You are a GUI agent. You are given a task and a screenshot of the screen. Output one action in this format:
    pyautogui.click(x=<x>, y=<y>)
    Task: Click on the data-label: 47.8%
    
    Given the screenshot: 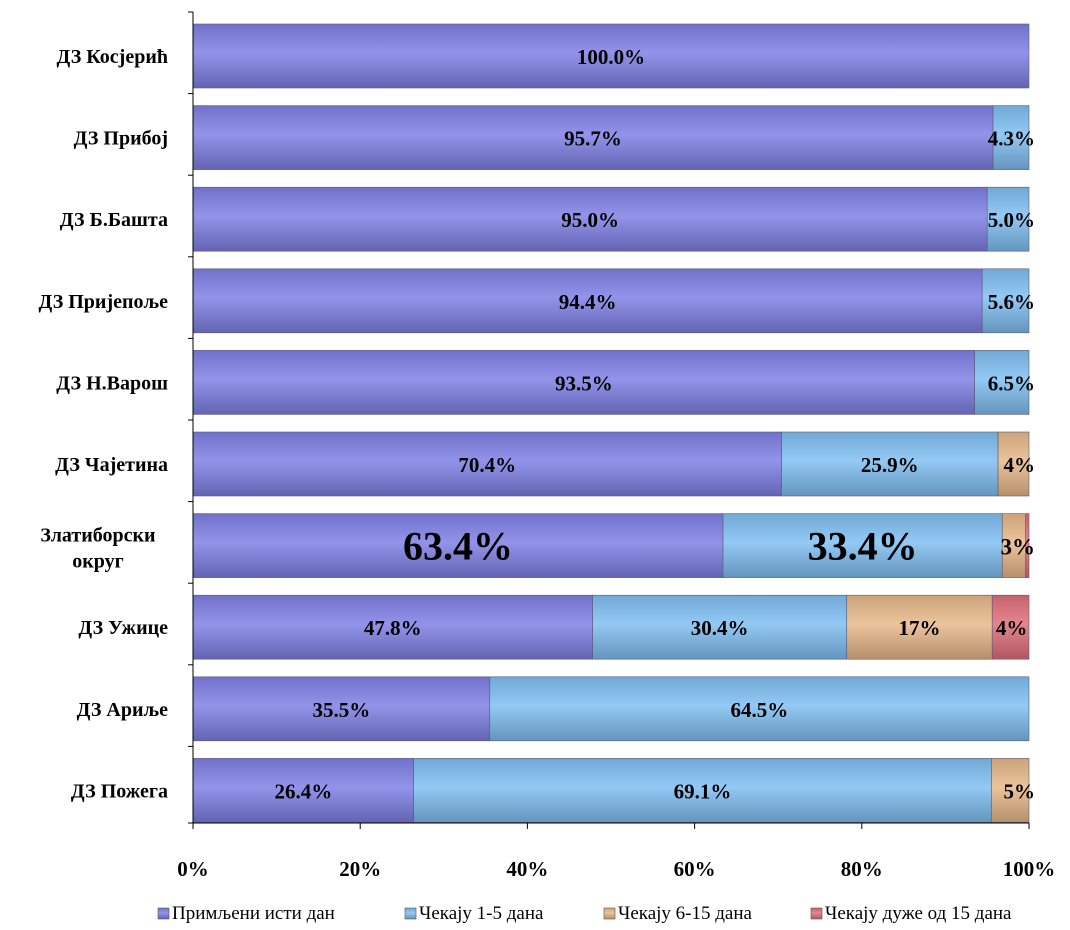 What is the action you would take?
    pyautogui.click(x=393, y=628)
    